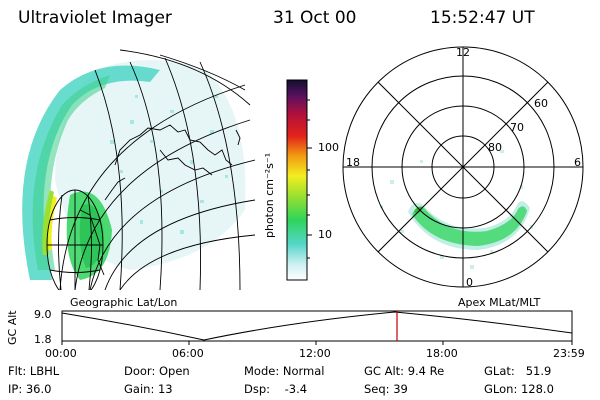  What do you see at coordinates (317, 327) in the screenshot?
I see `altitude-plot` at bounding box center [317, 327].